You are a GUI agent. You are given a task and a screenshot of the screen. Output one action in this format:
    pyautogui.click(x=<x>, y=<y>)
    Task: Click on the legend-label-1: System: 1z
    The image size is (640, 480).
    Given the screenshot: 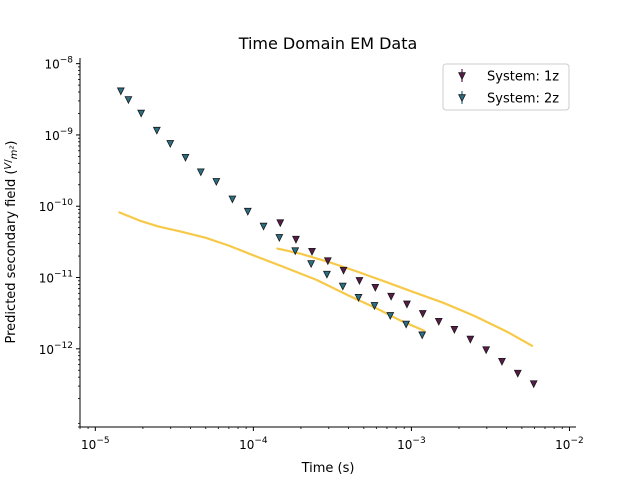 What is the action you would take?
    pyautogui.click(x=523, y=77)
    